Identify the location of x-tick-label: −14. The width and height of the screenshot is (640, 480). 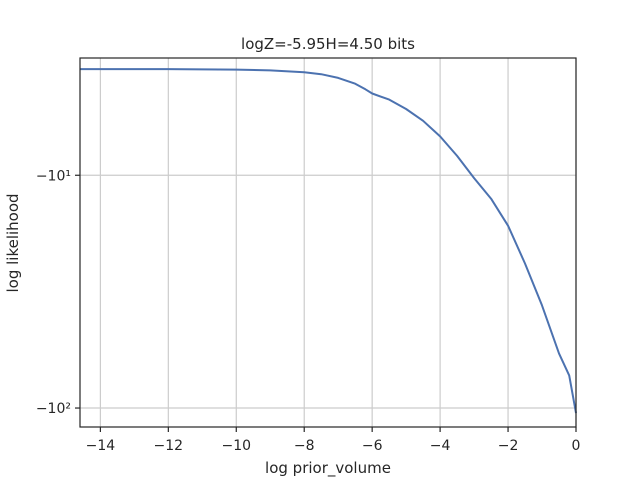
(101, 446).